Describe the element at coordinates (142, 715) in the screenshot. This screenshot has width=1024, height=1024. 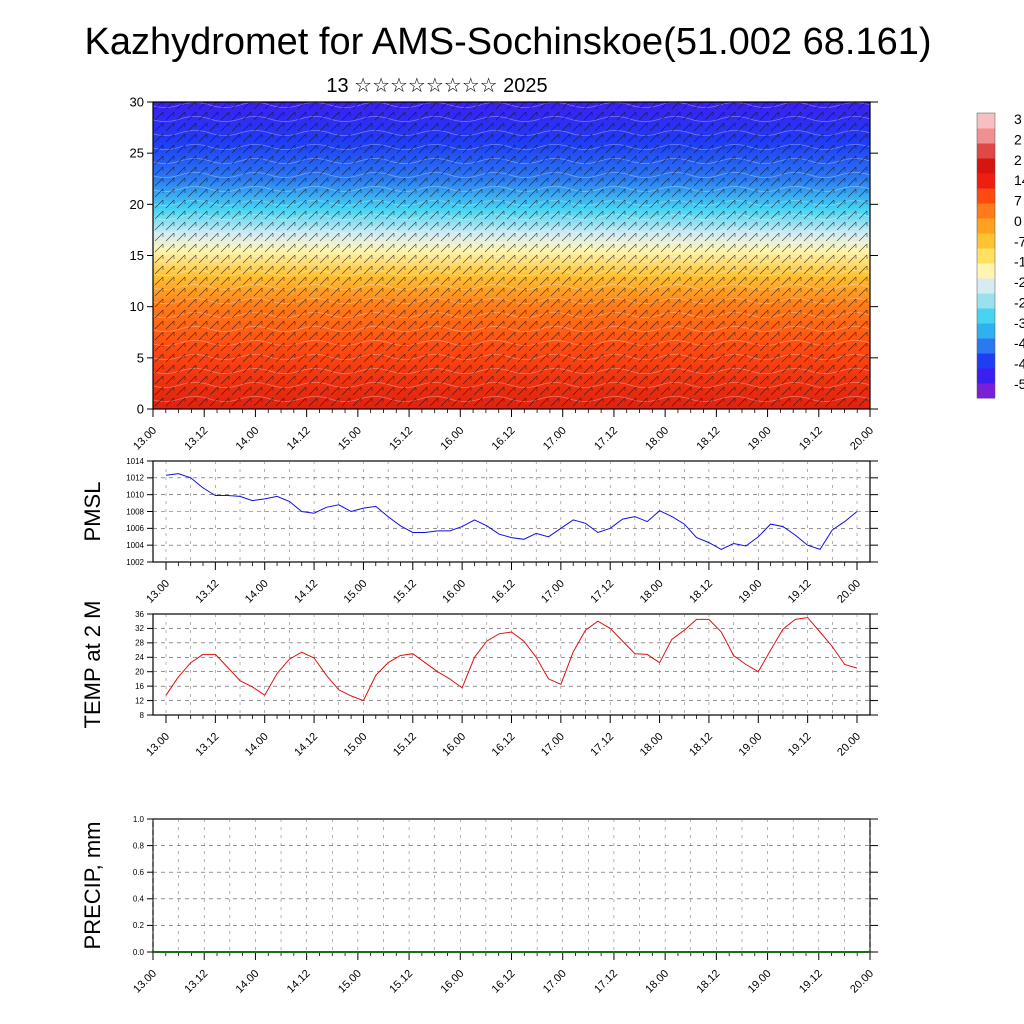
I see `y-tick-label: 8` at that location.